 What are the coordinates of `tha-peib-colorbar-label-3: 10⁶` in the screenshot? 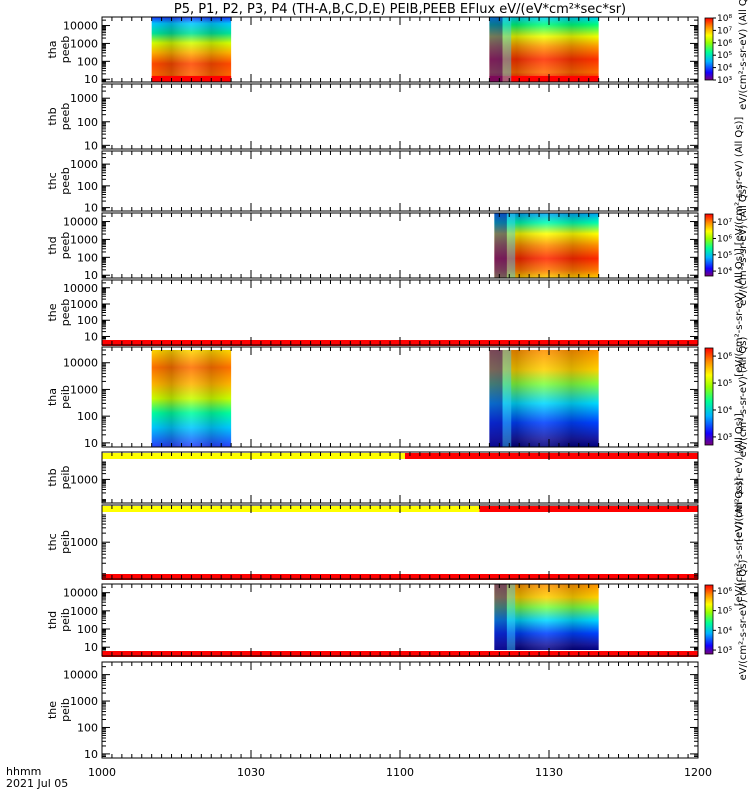 It's located at (724, 357).